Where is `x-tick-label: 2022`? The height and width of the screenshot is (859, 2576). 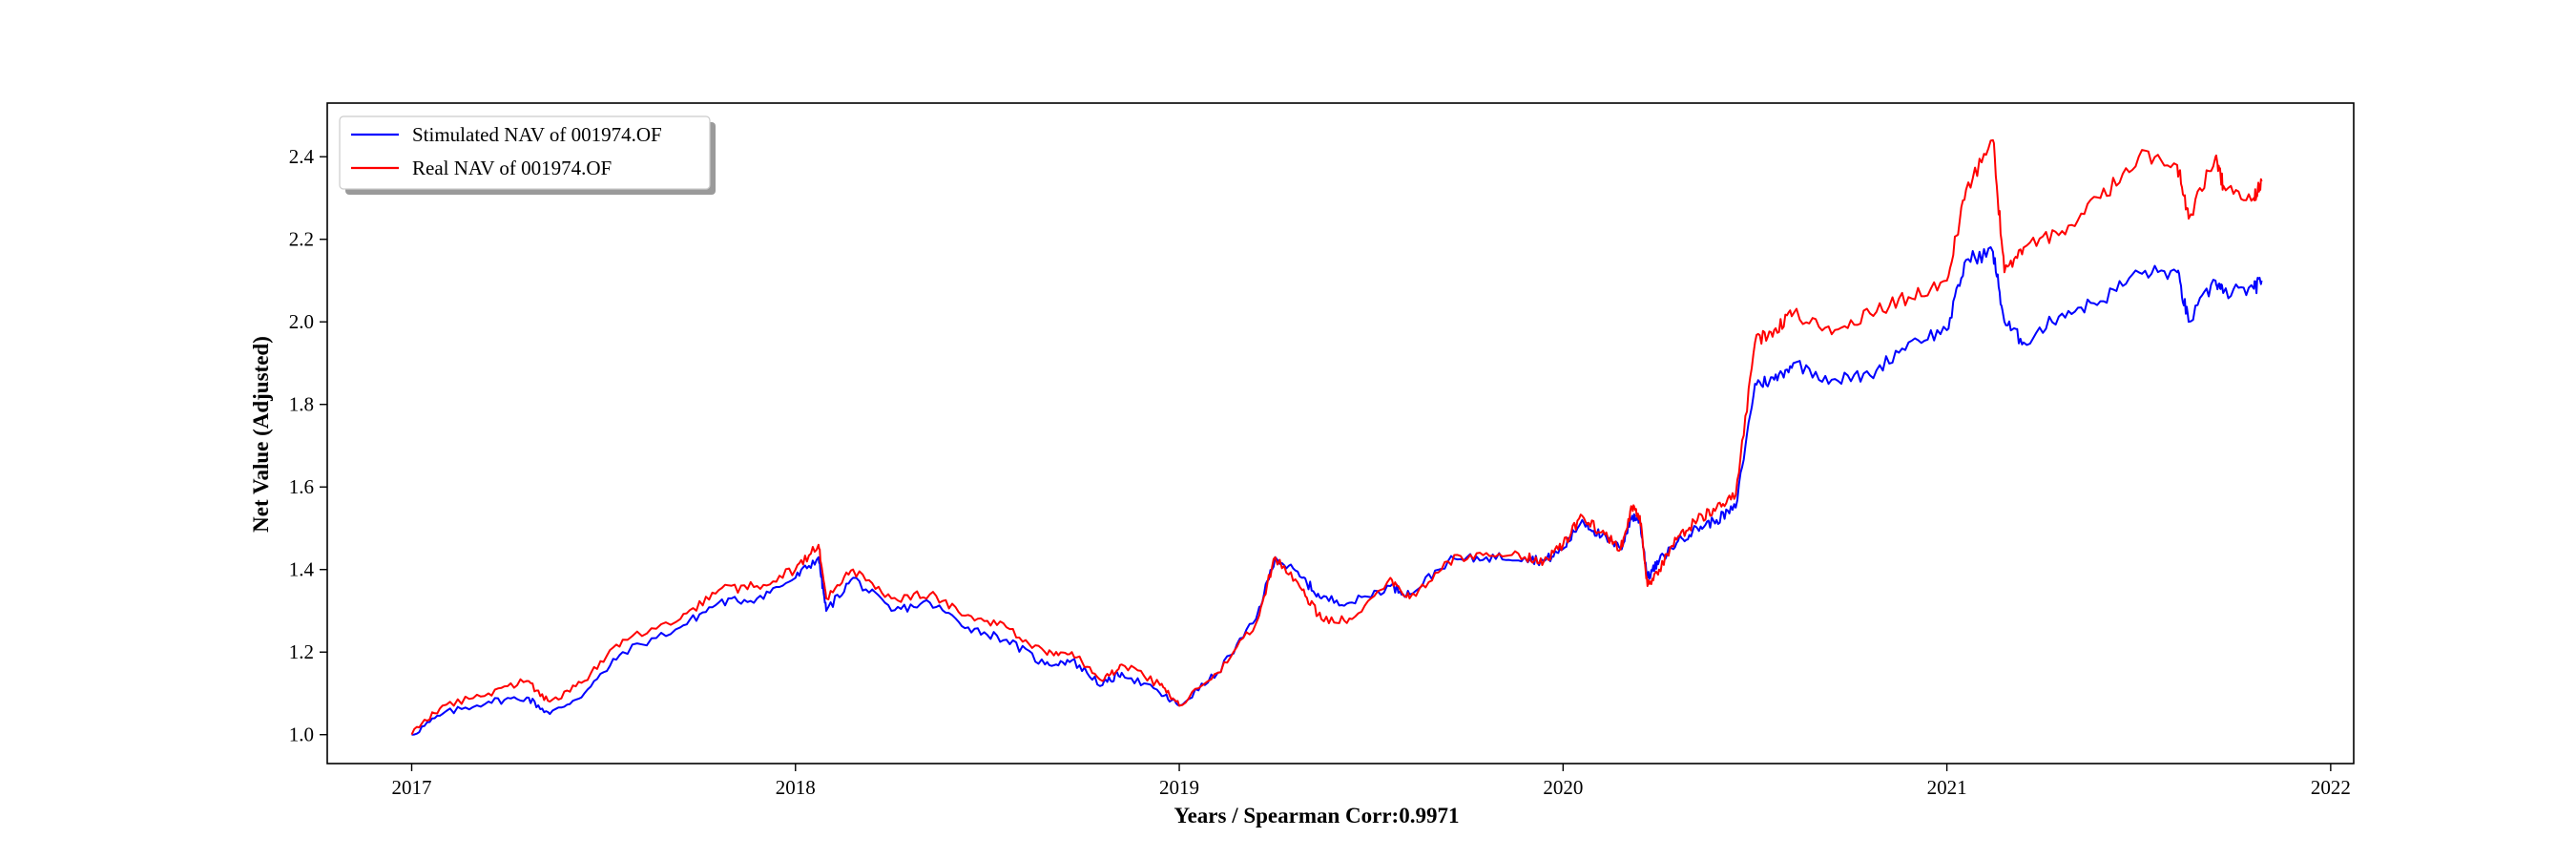
x-tick-label: 2022 is located at coordinates (2331, 787).